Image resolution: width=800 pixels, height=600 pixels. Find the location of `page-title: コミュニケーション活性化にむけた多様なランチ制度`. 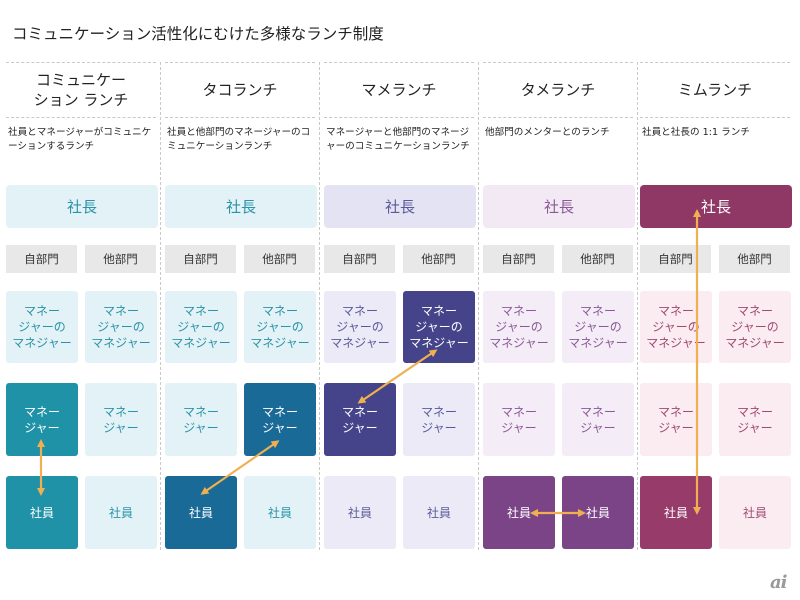

page-title: コミュニケーション活性化にむけた多様なランチ制度 is located at coordinates (198, 34).